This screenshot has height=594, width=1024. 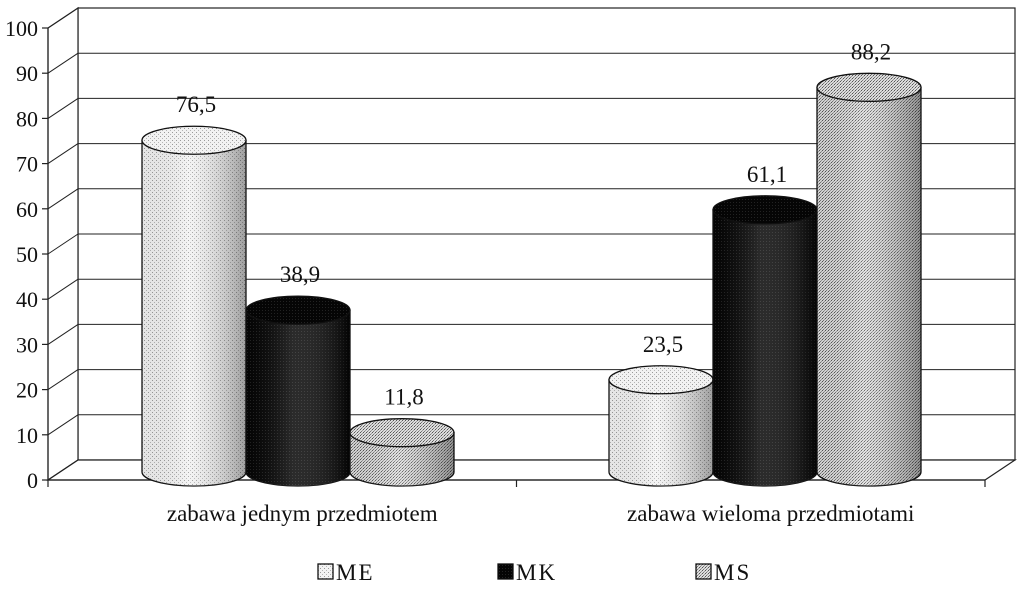 What do you see at coordinates (196, 104) in the screenshot?
I see `data-label: 76,5` at bounding box center [196, 104].